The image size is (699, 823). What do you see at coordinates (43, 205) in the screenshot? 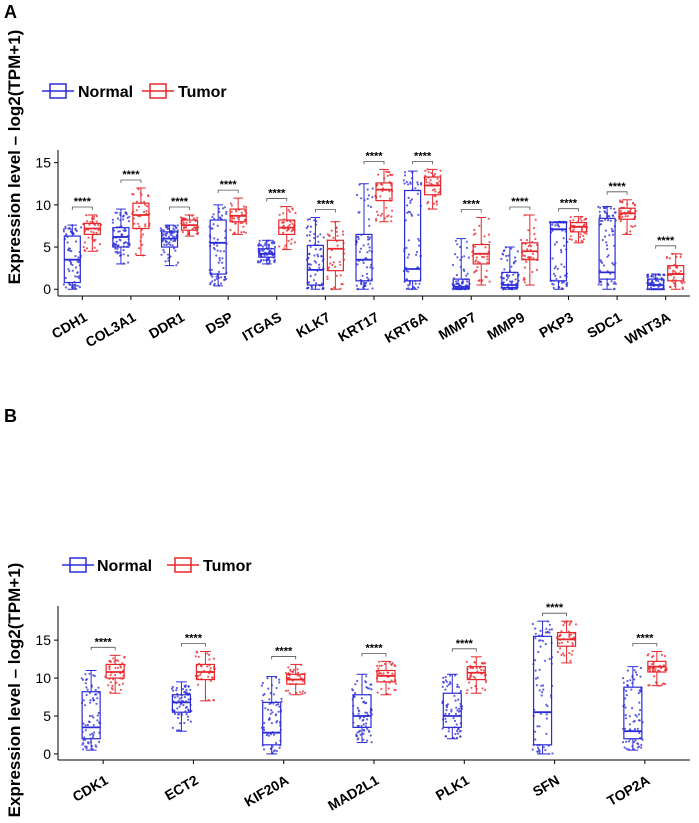
I see `y-tick-label: 10` at bounding box center [43, 205].